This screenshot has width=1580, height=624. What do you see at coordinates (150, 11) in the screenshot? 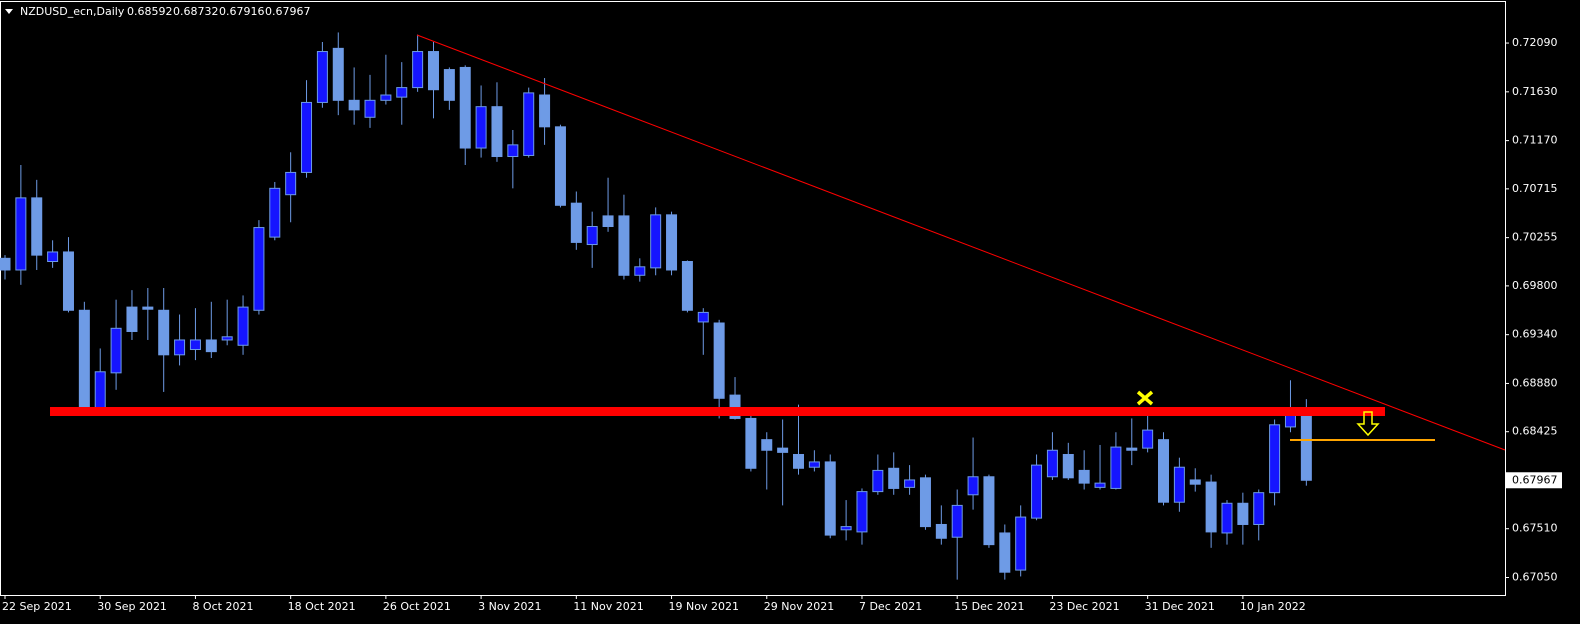
I see `ohlc-open: 0.68592` at bounding box center [150, 11].